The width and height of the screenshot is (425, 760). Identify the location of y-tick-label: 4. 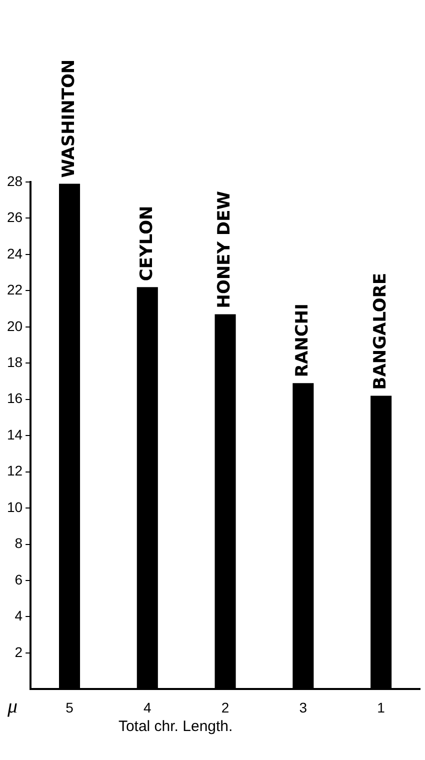
(18, 616).